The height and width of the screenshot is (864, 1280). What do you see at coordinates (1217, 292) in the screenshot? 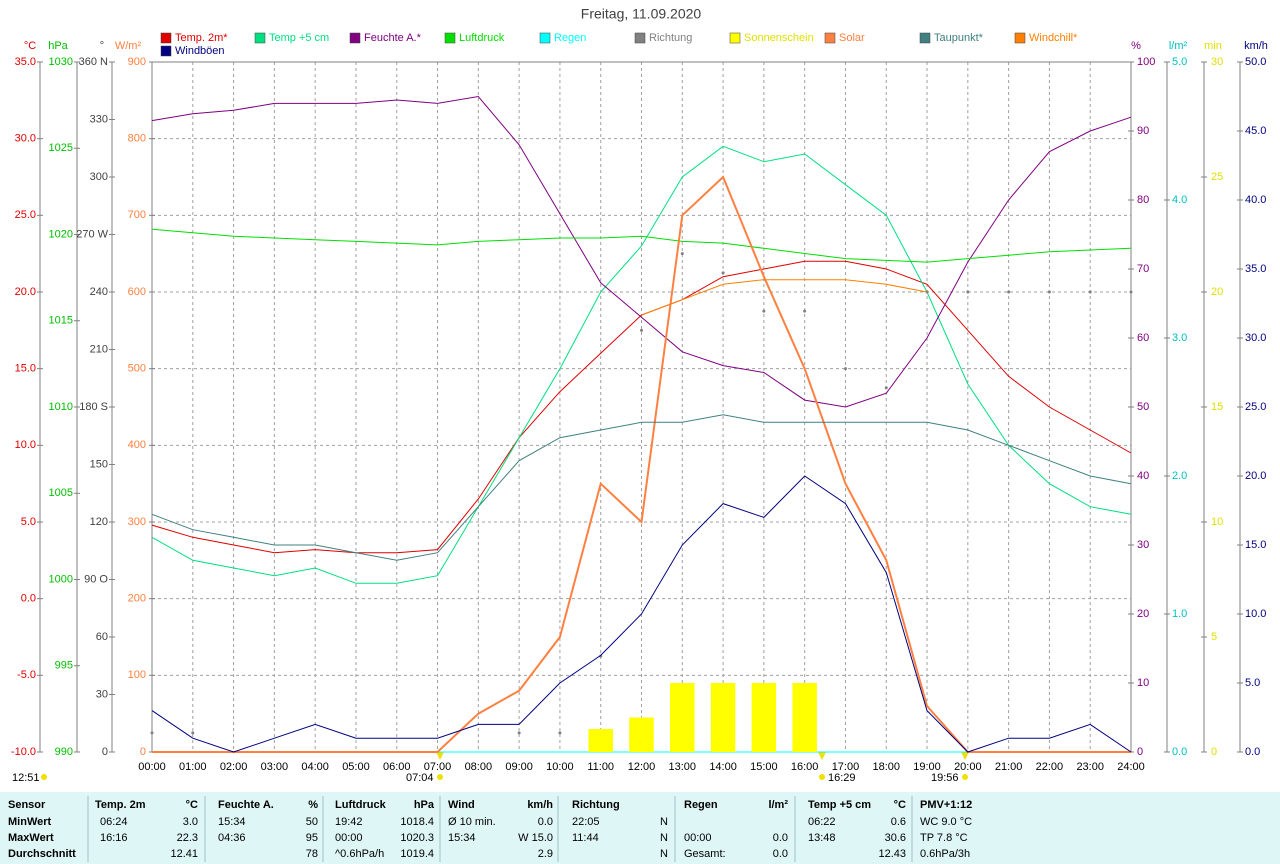
I see `y-tick-label: 20` at bounding box center [1217, 292].